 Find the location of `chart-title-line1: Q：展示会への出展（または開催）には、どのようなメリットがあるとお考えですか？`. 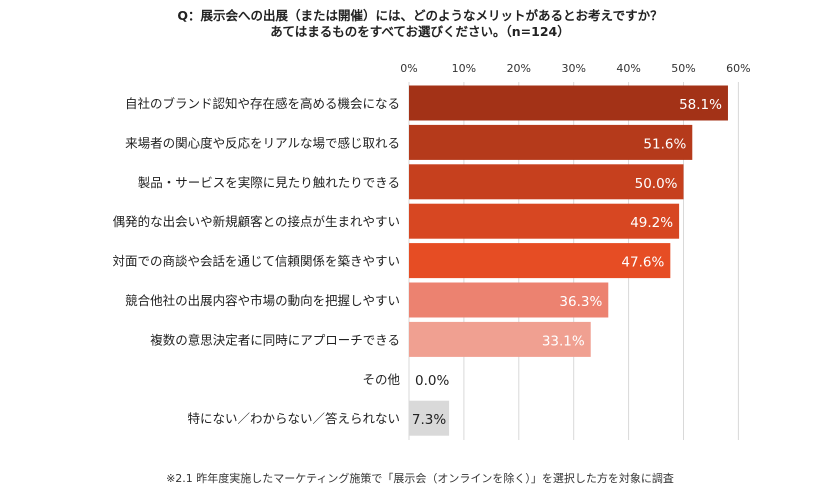

chart-title-line1: Q：展示会への出展（または開催）には、どのようなメリットがあるとお考えですか？ is located at coordinates (420, 15).